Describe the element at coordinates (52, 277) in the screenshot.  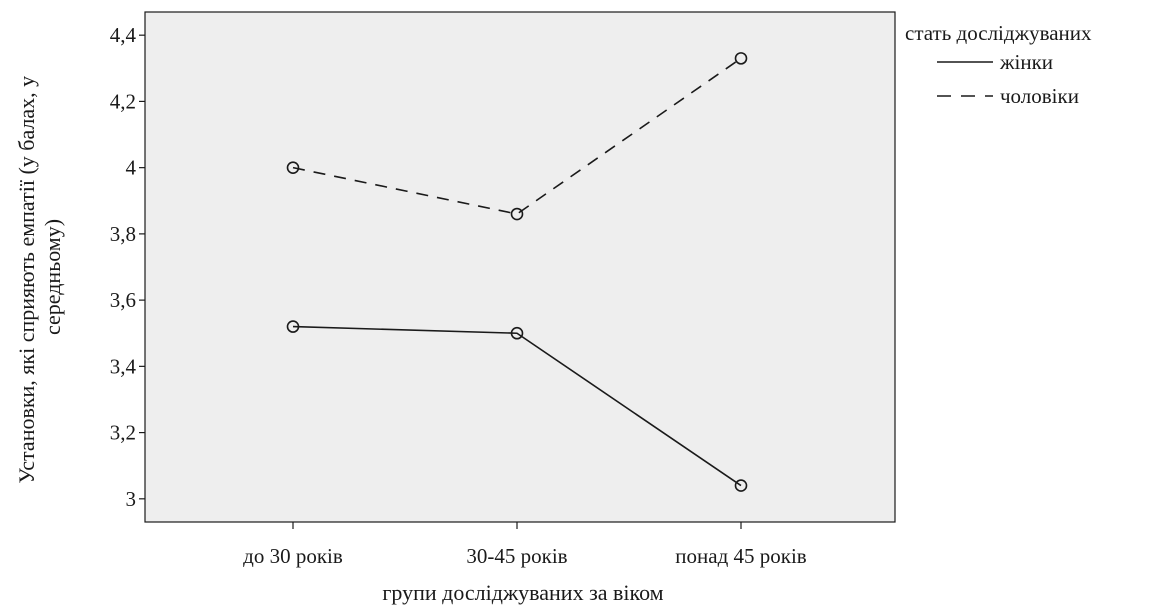
I see `y-axis-title-line-2: середньому)` at that location.